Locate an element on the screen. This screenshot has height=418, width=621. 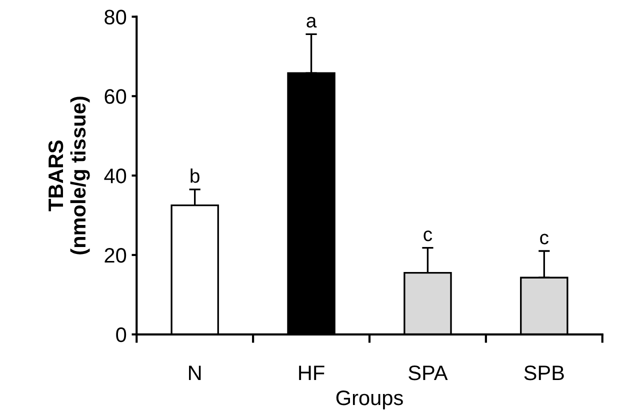
x-tick-label: SPB is located at coordinates (544, 373).